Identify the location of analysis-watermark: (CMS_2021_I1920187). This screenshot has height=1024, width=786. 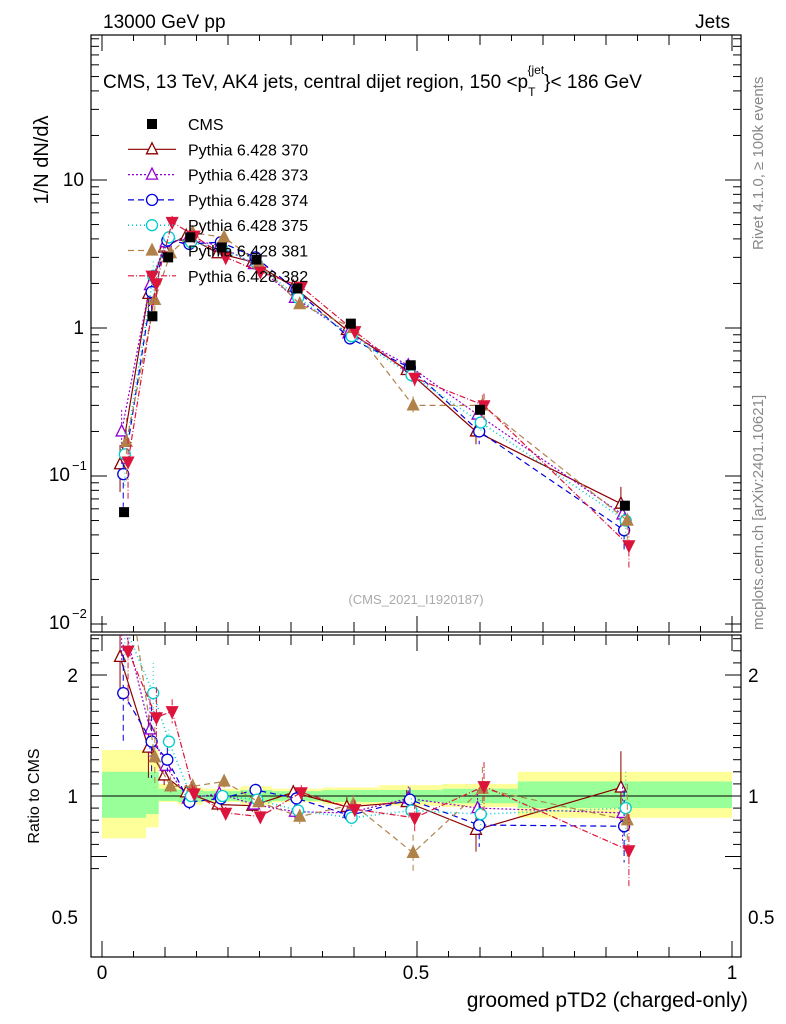
(415, 599).